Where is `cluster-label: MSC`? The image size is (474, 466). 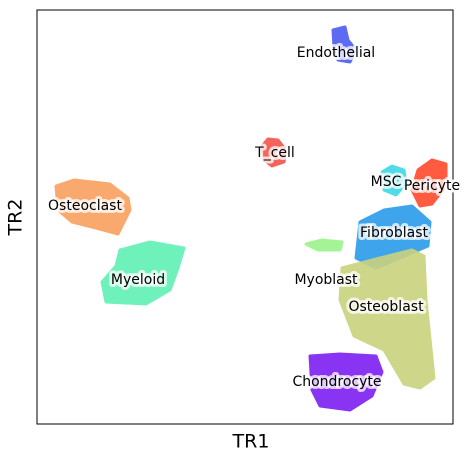
cluster-label: MSC is located at coordinates (386, 182).